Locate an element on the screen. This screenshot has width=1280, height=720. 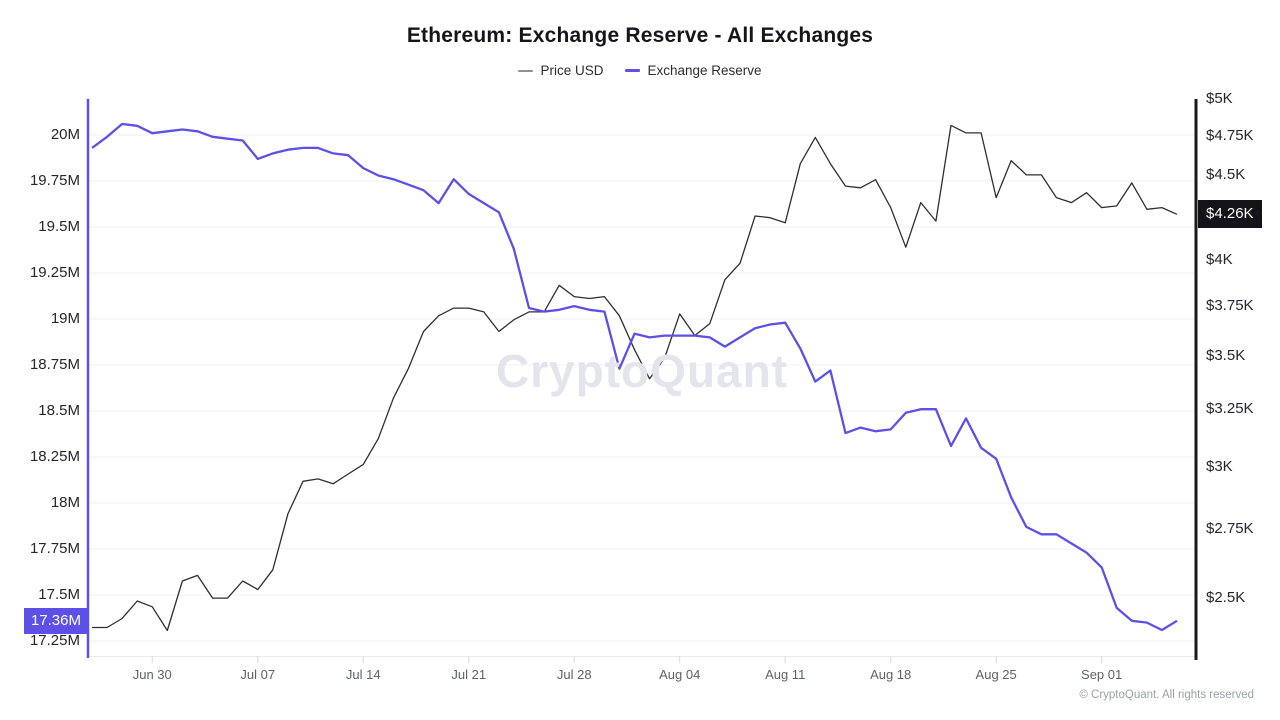
x-axis-tick-label: Jul 07 is located at coordinates (258, 674).